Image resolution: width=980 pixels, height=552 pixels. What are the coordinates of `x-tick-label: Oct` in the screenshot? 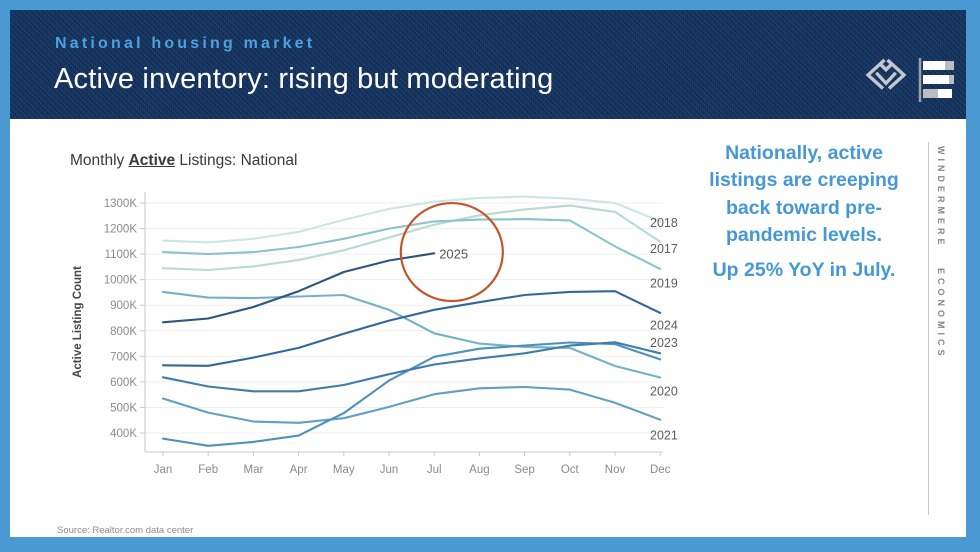 It's located at (570, 470).